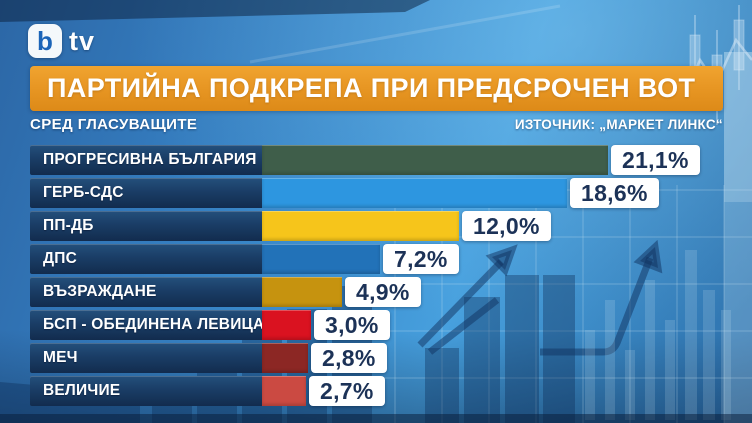  Describe the element at coordinates (618, 124) in the screenshot. I see `source-label: ИЗТОЧНИК: „МАРКЕТ ЛИНКС“` at that location.